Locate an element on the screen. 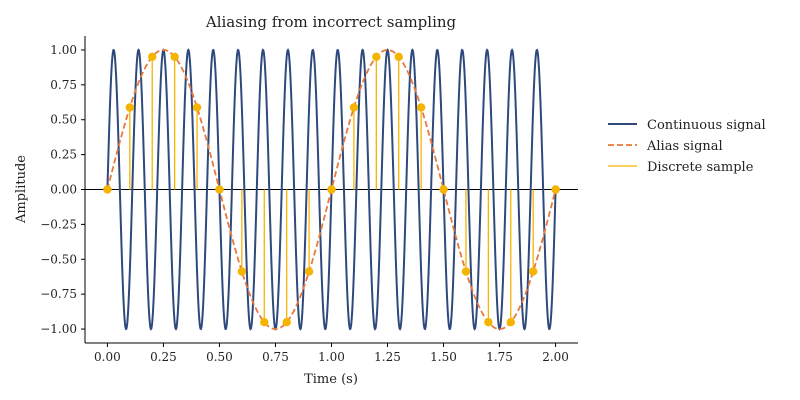 The image size is (800, 400). legend-label-continuous: Continuous signal is located at coordinates (706, 125).